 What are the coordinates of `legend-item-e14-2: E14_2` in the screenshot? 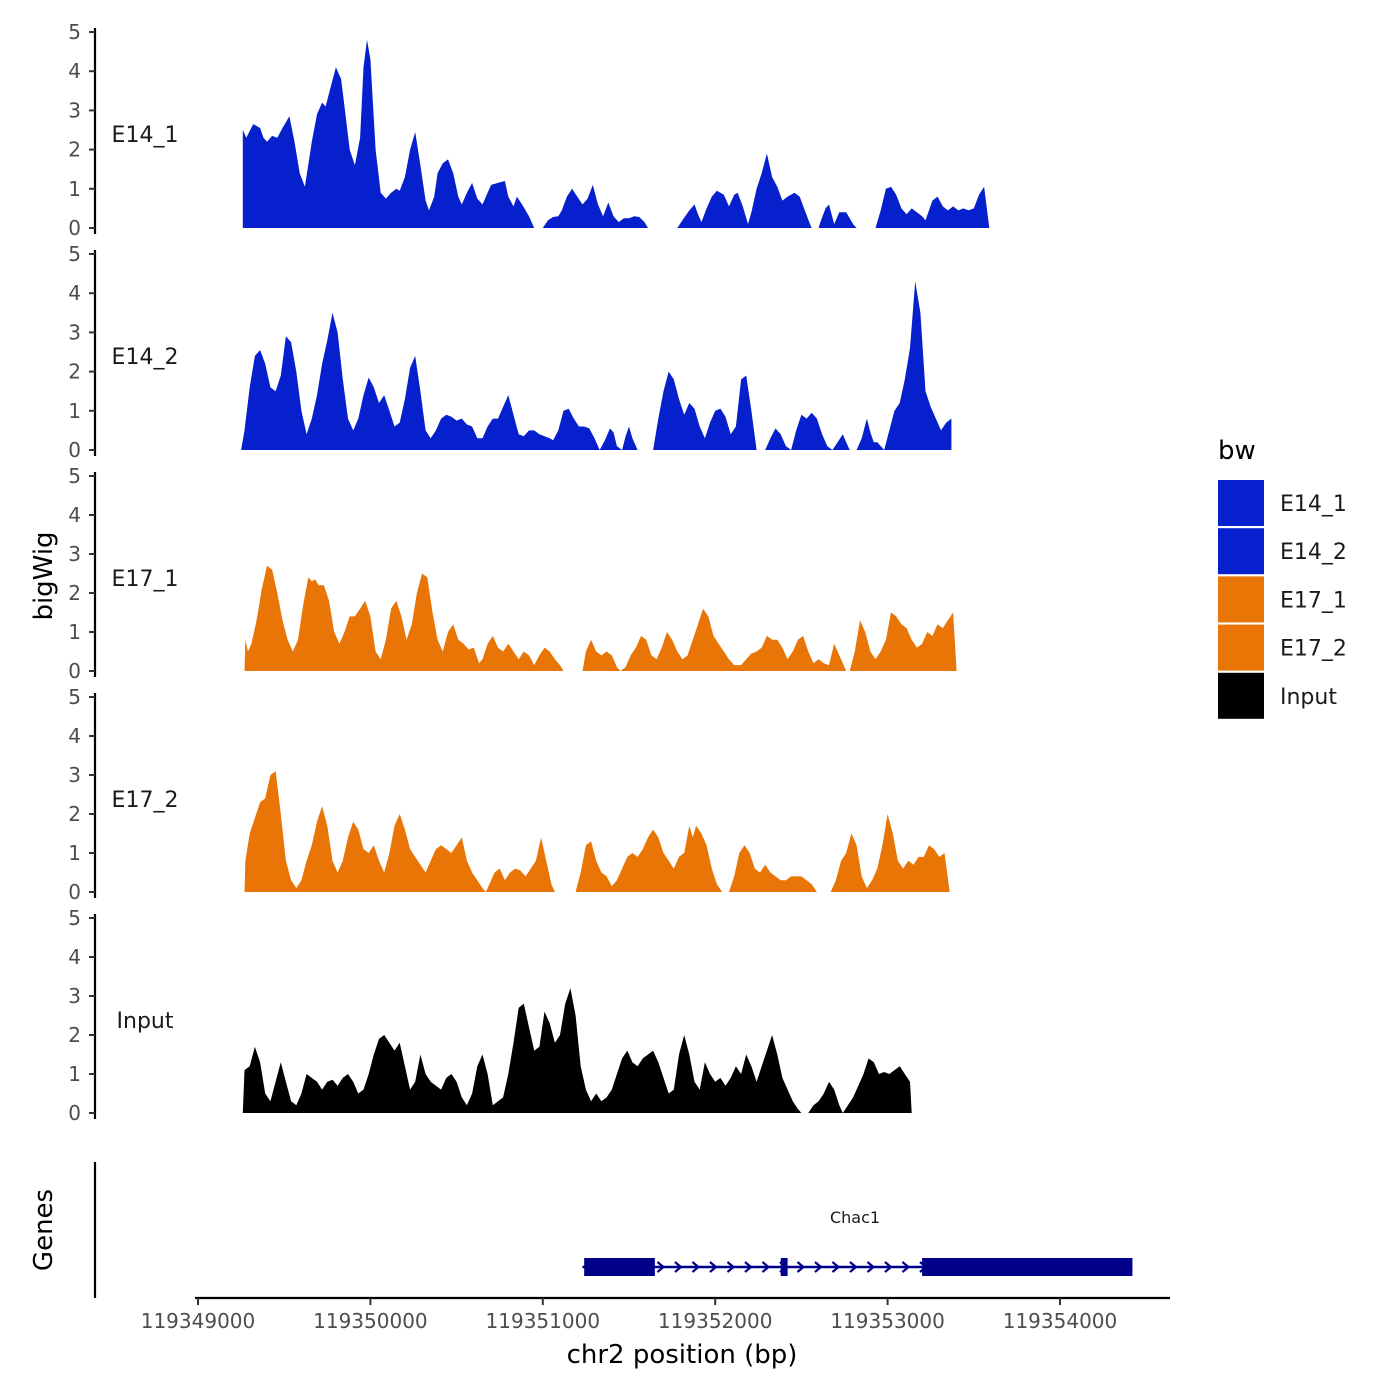 It's located at (1282, 551).